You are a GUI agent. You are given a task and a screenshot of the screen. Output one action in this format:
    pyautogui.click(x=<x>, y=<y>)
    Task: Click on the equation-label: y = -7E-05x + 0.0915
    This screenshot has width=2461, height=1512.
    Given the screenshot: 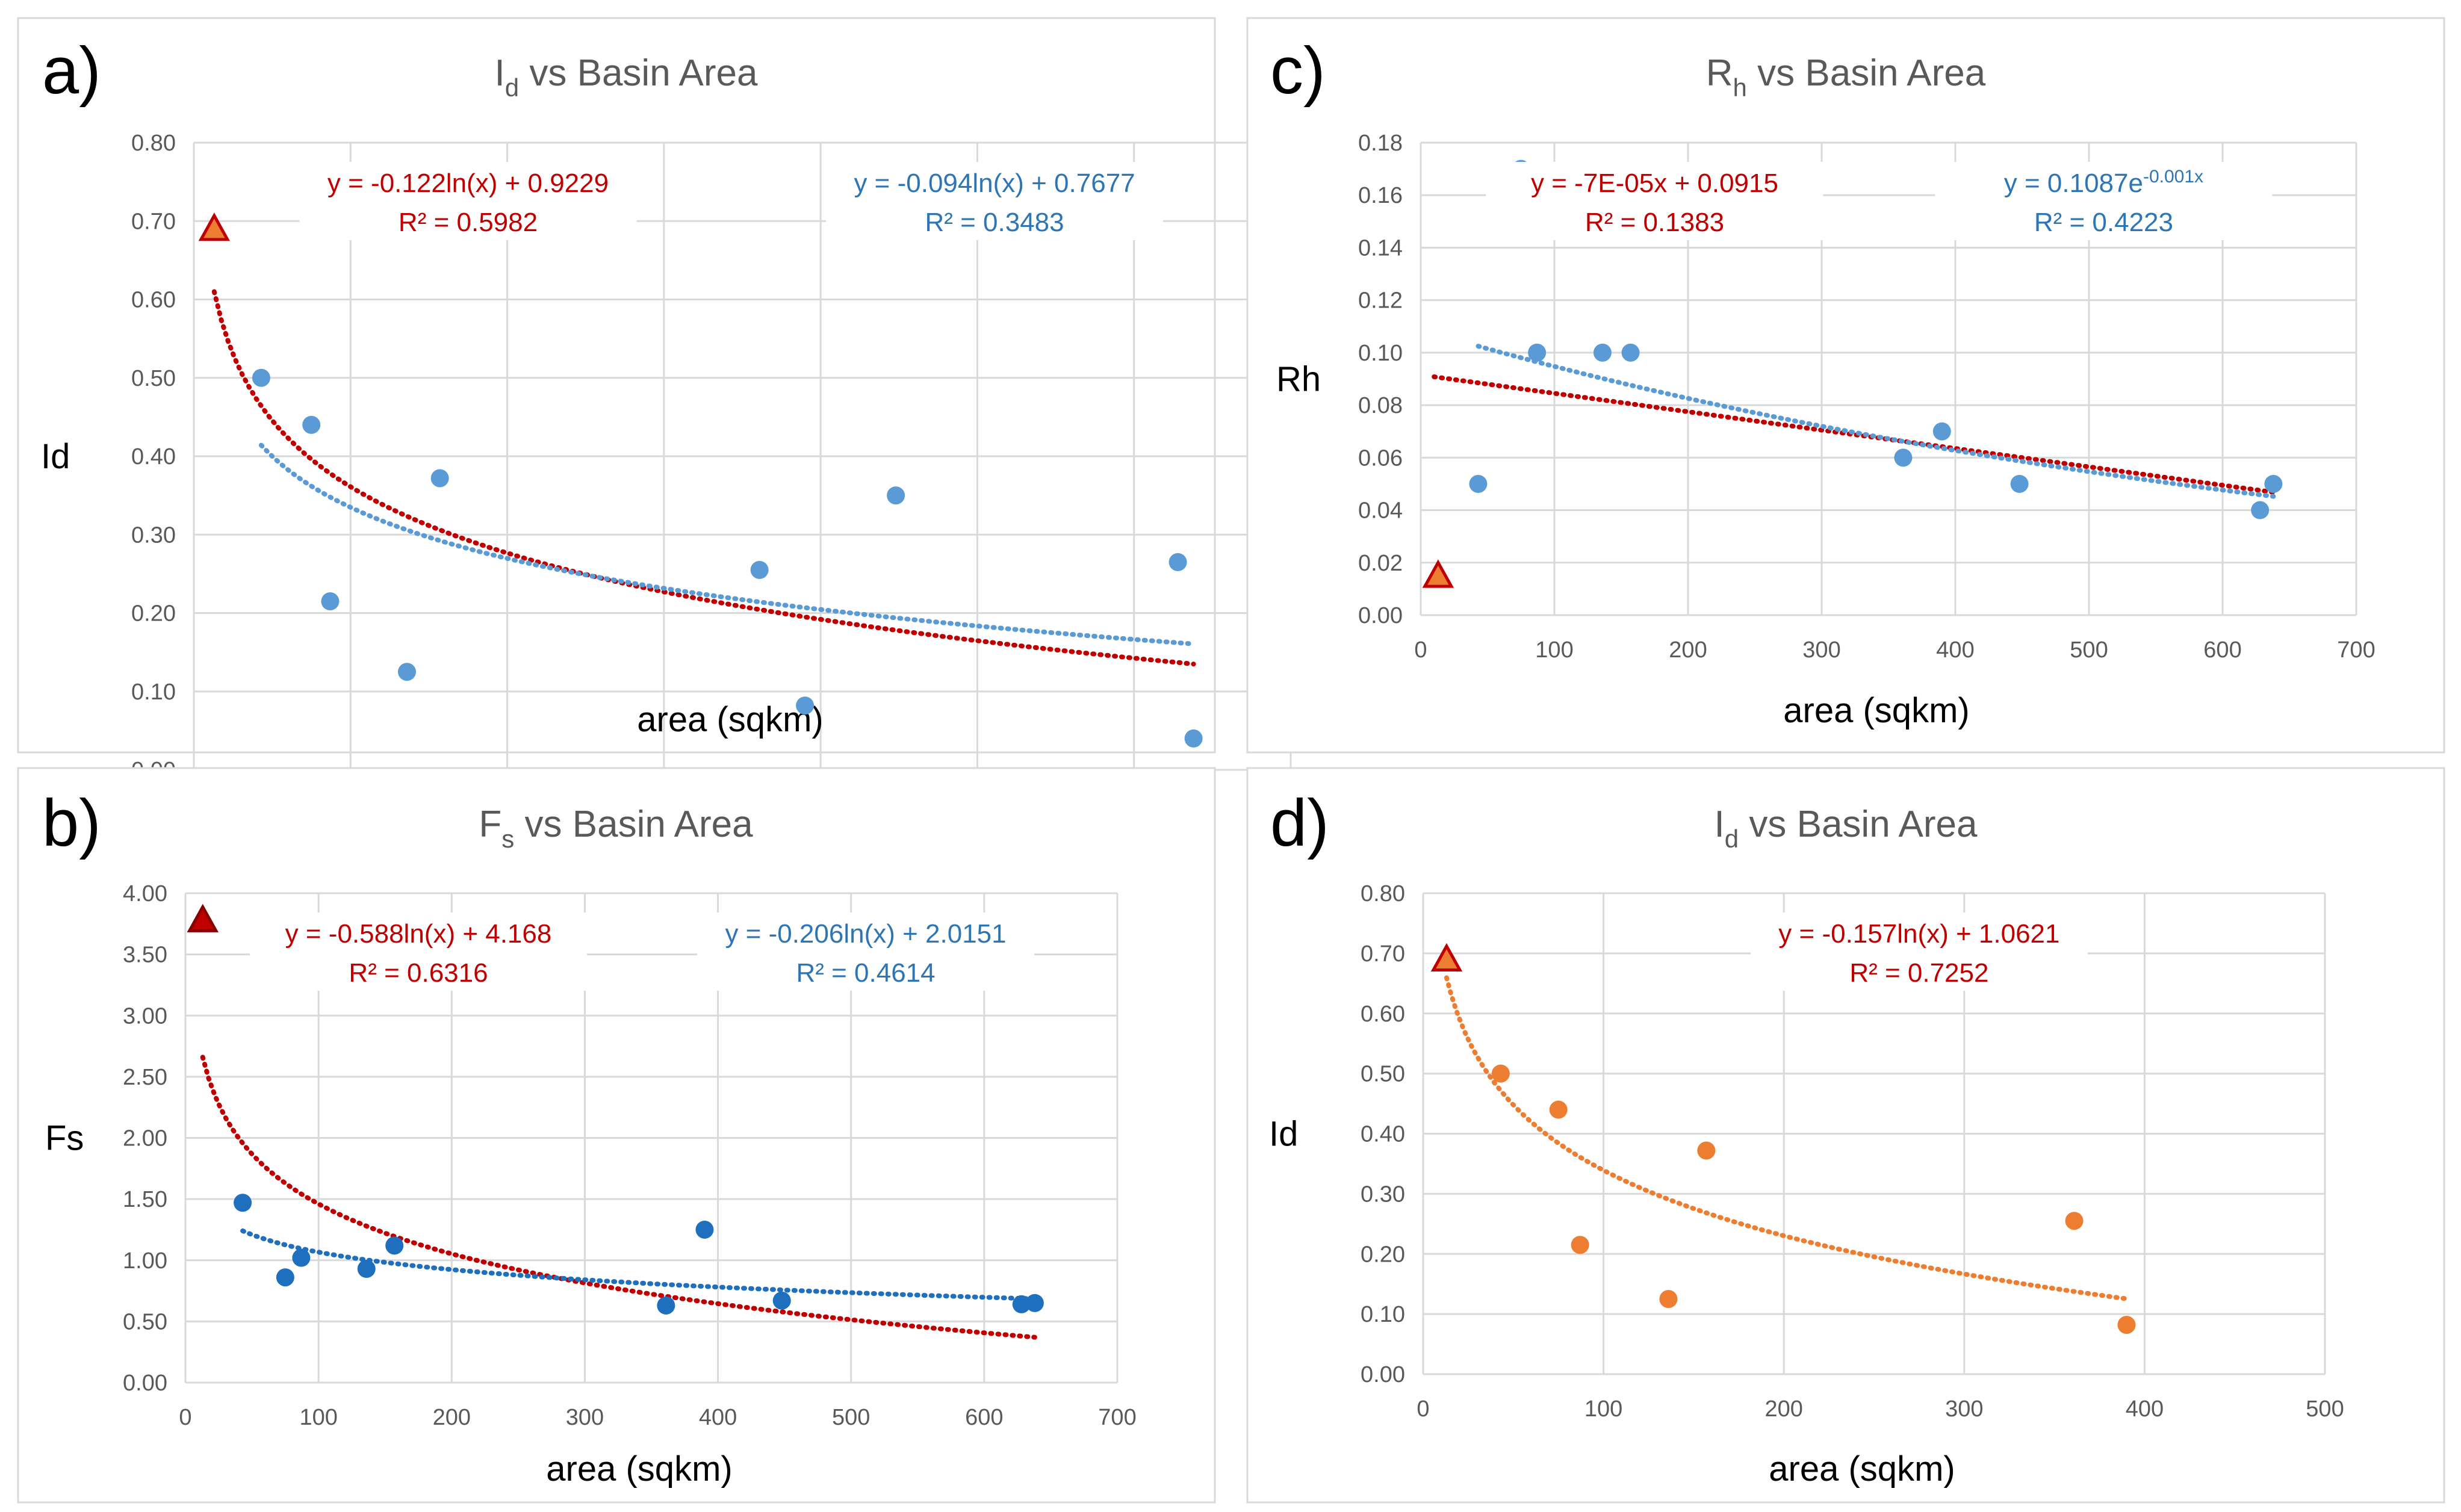 What is the action you would take?
    pyautogui.click(x=1654, y=183)
    